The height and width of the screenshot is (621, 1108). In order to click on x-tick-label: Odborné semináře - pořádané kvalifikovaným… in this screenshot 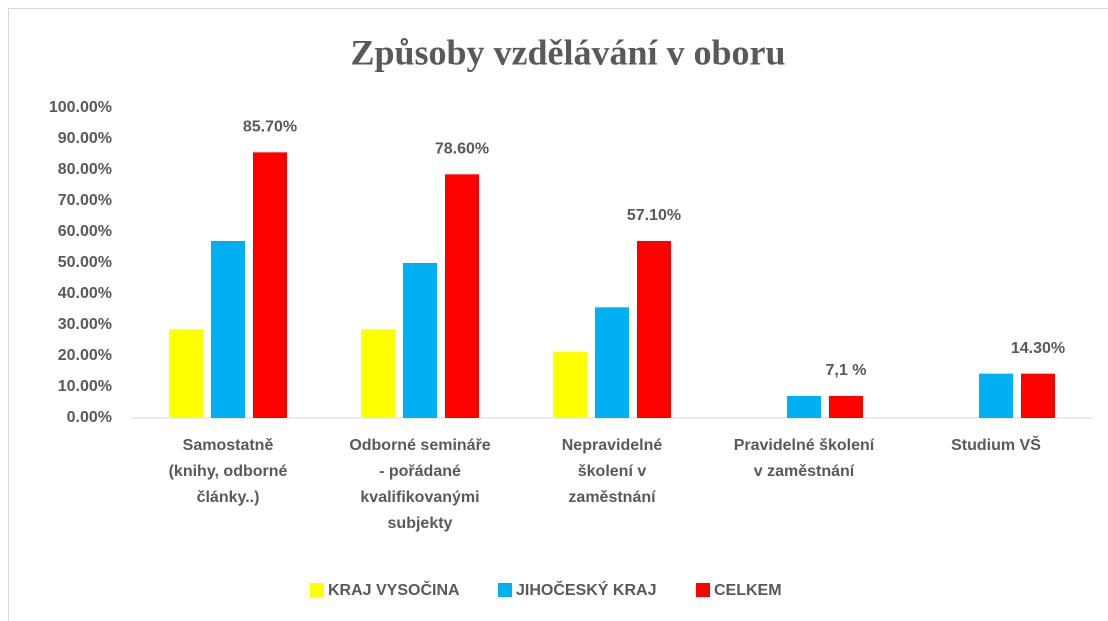, I will do `click(419, 484)`.